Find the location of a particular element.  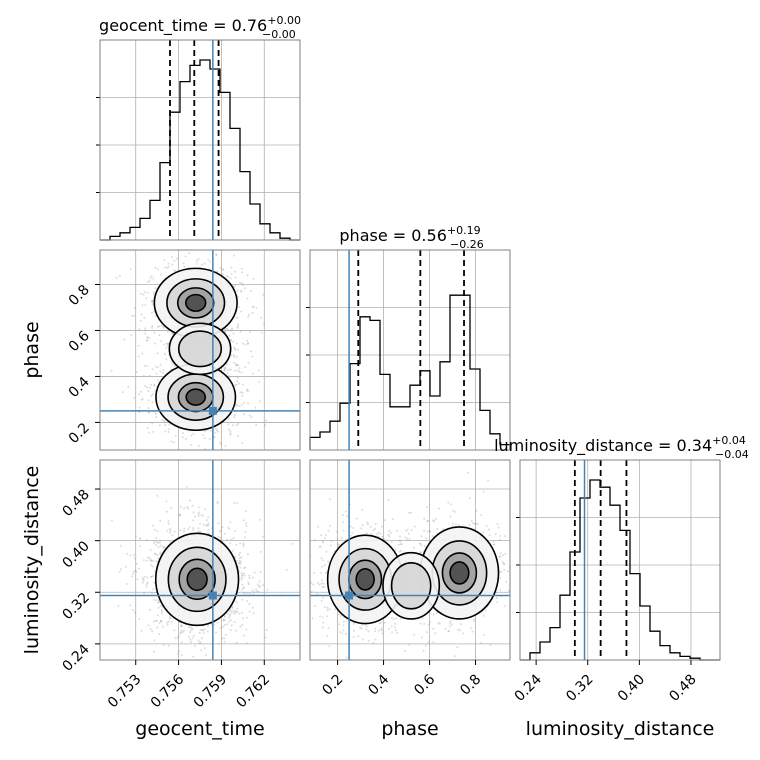

hist-phase is located at coordinates (408, 350).